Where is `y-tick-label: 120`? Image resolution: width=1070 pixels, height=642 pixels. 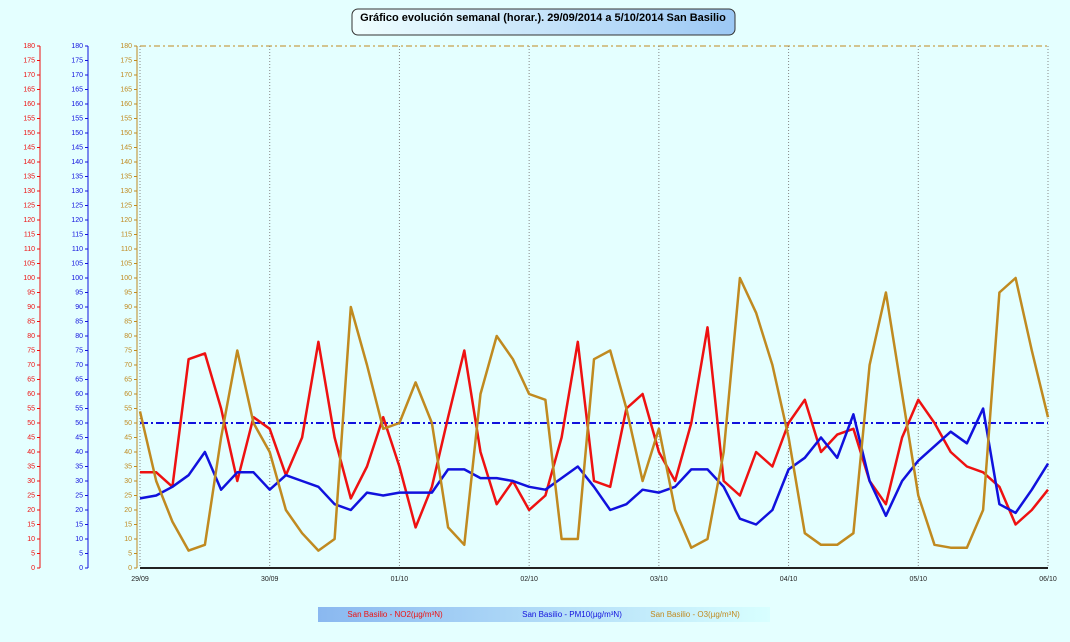
y-tick-label: 120 is located at coordinates (126, 220).